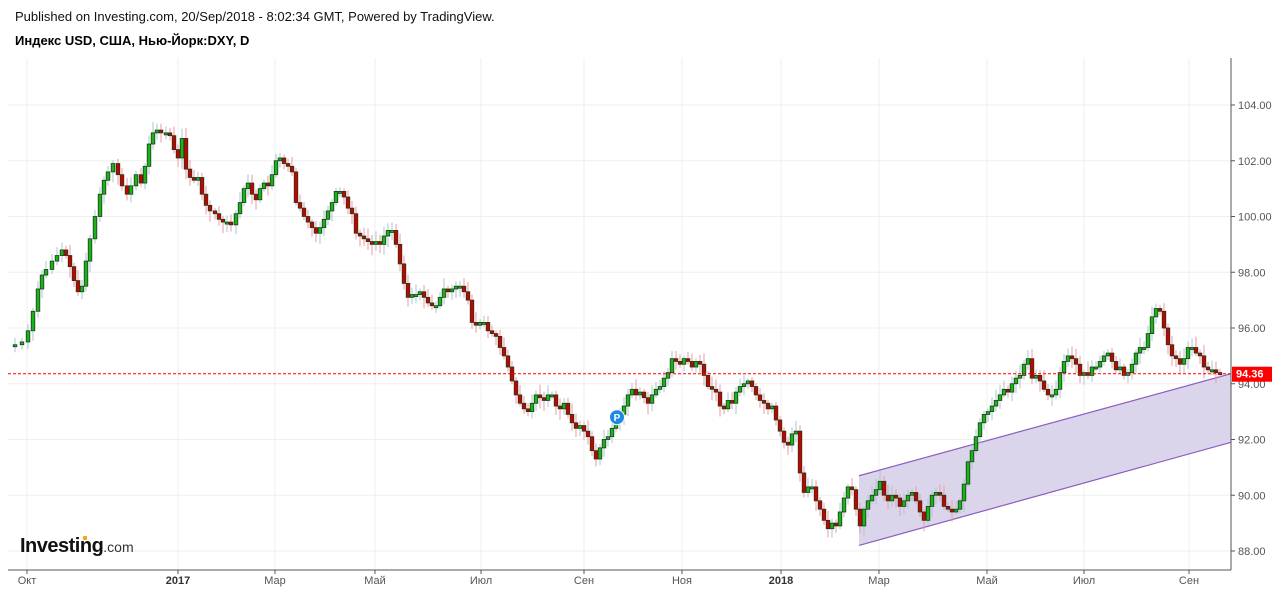  I want to click on price-tick-label: 98.00, so click(1252, 273).